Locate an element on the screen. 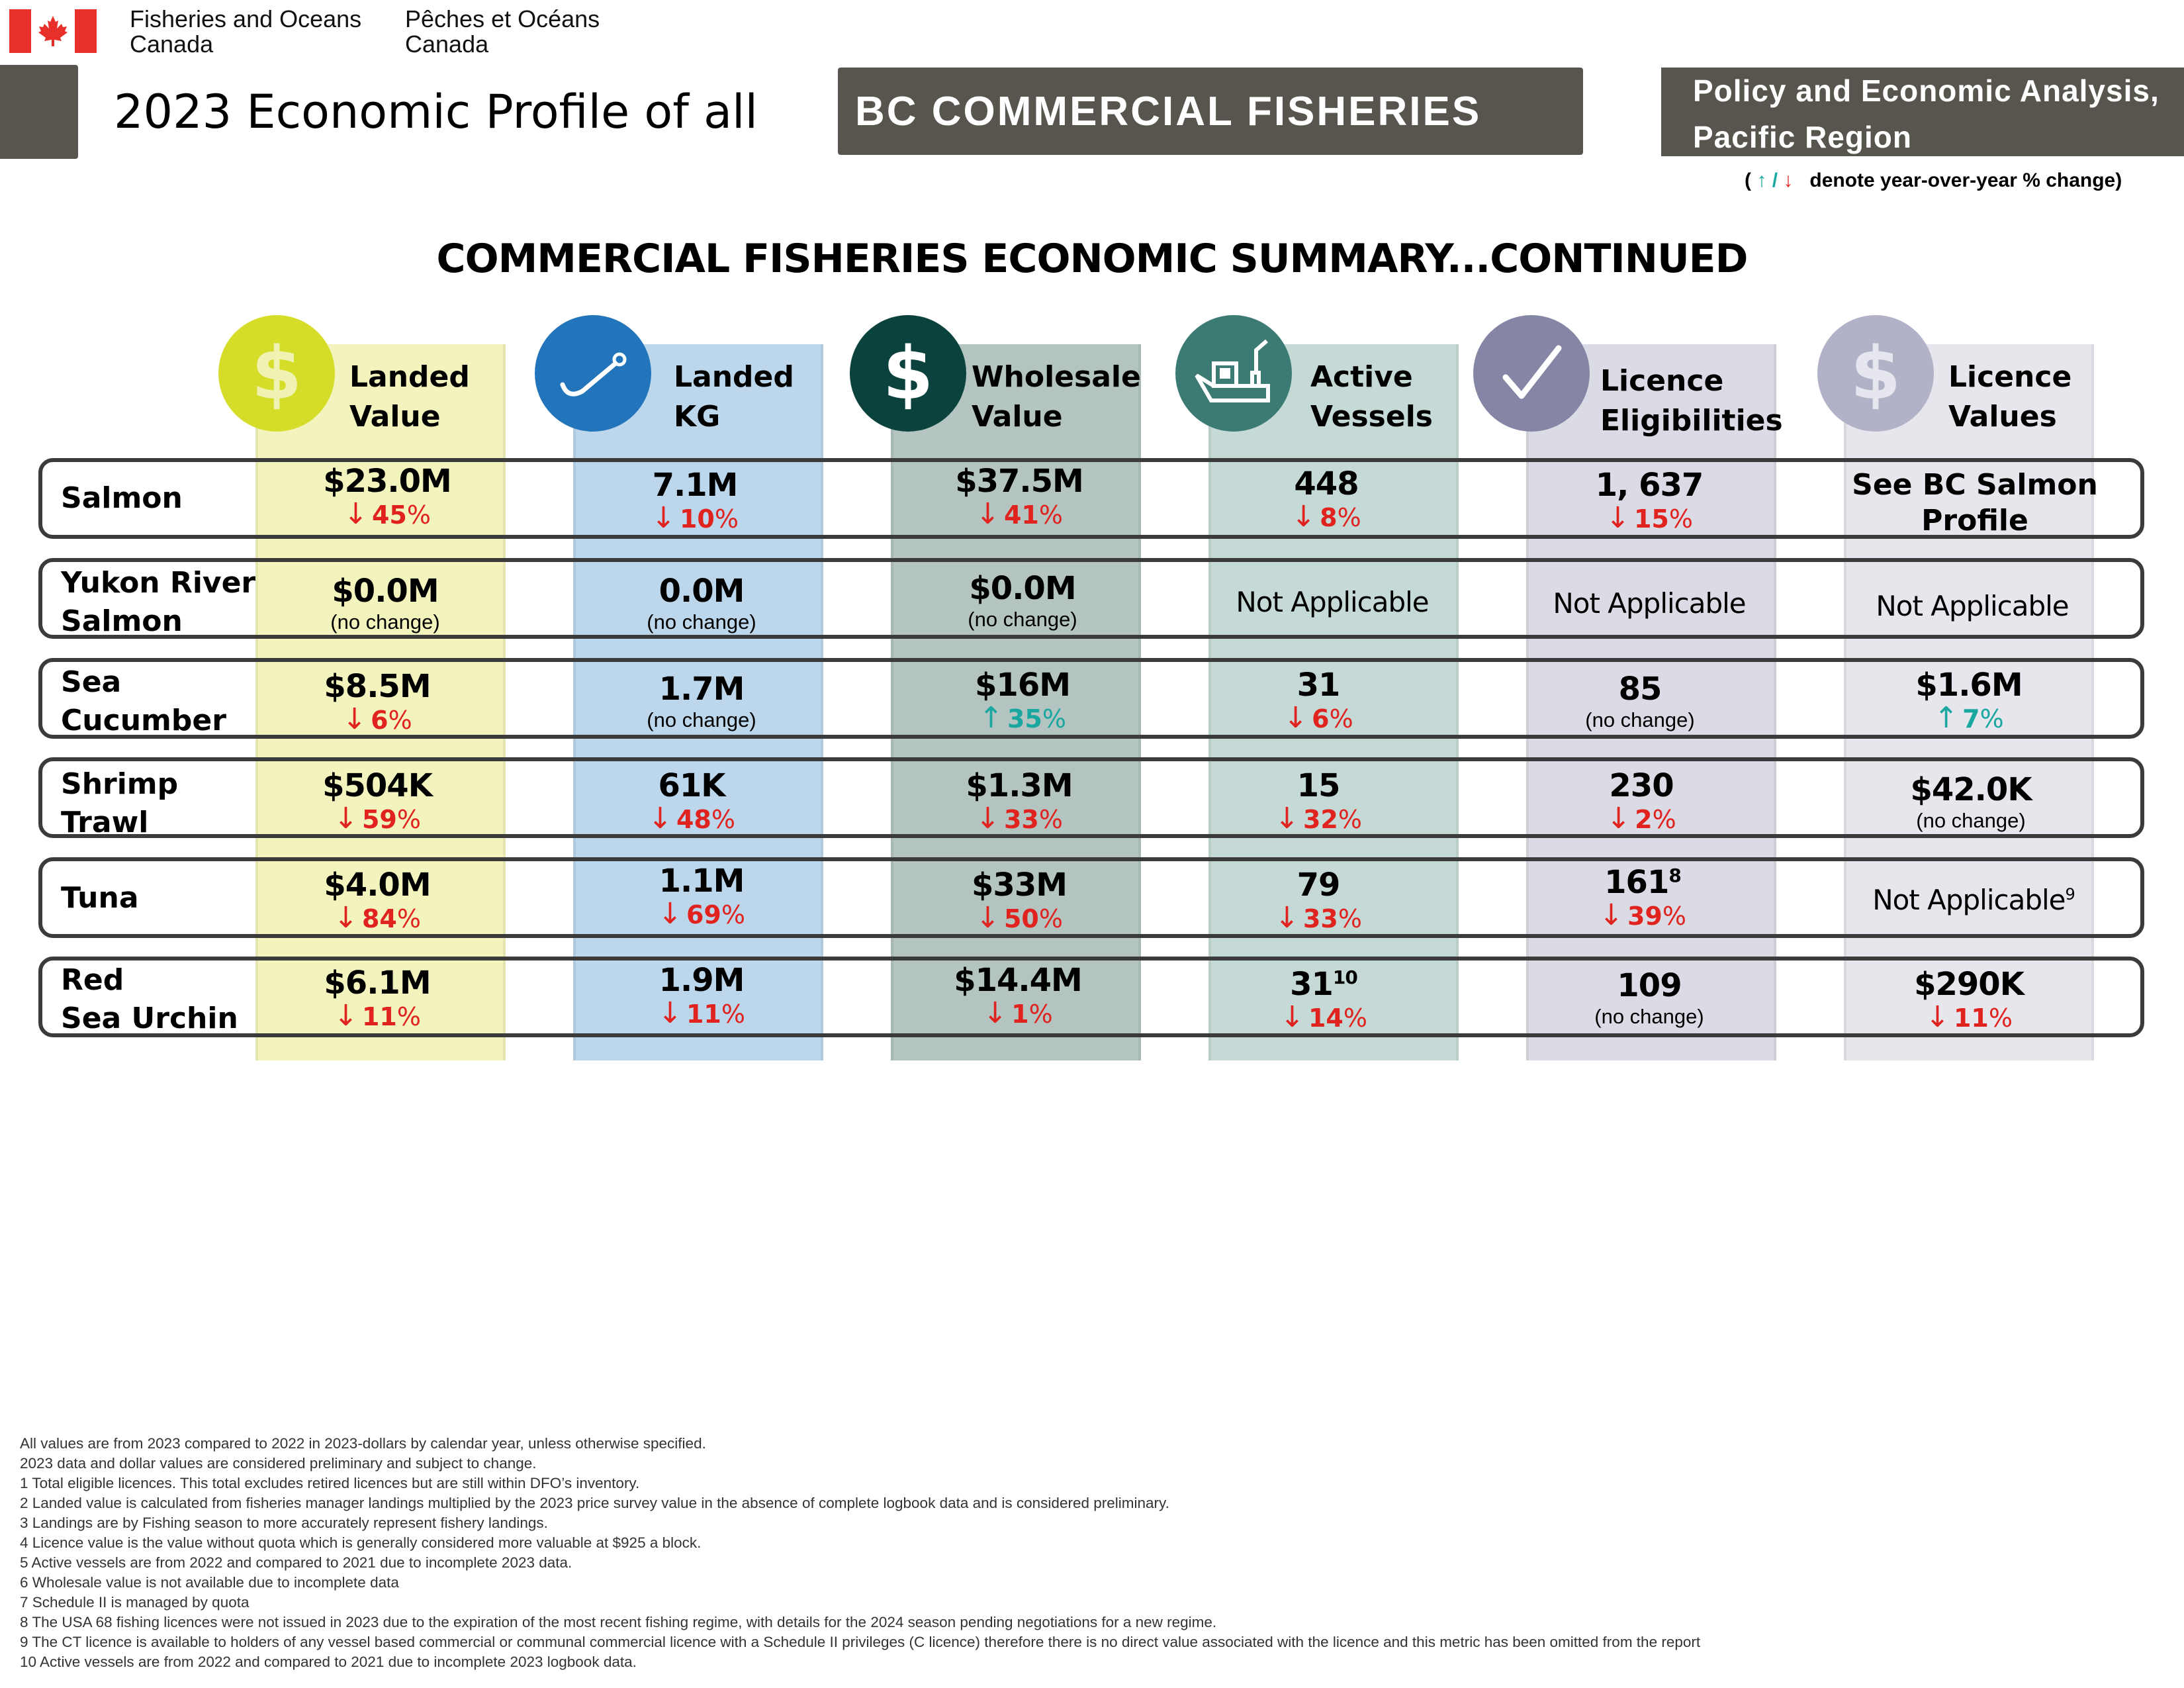 The image size is (2184, 1688). cell-licence-values: See BC Salmon Profile is located at coordinates (1975, 503).